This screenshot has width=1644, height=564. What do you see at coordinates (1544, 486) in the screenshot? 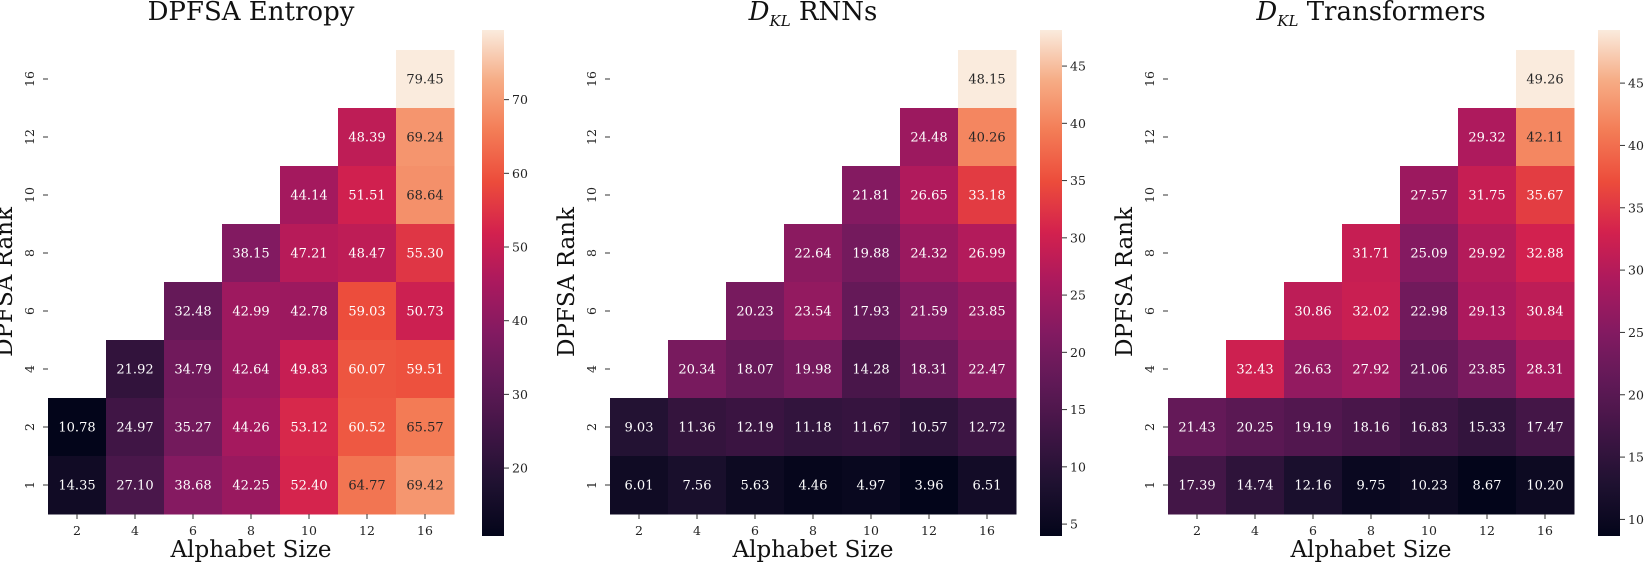
I see `cell-label: 10.20` at bounding box center [1544, 486].